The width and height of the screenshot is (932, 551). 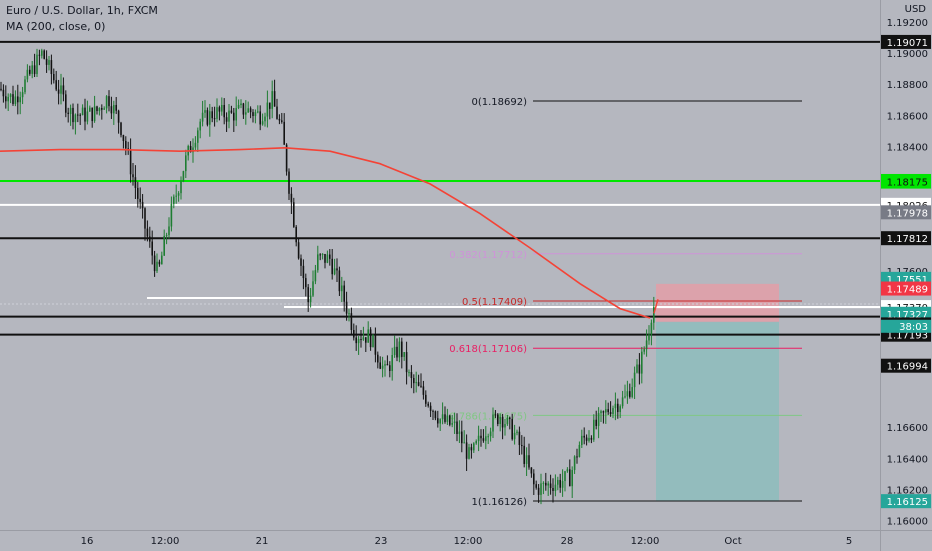 I want to click on countdown-bg, so click(x=906, y=326).